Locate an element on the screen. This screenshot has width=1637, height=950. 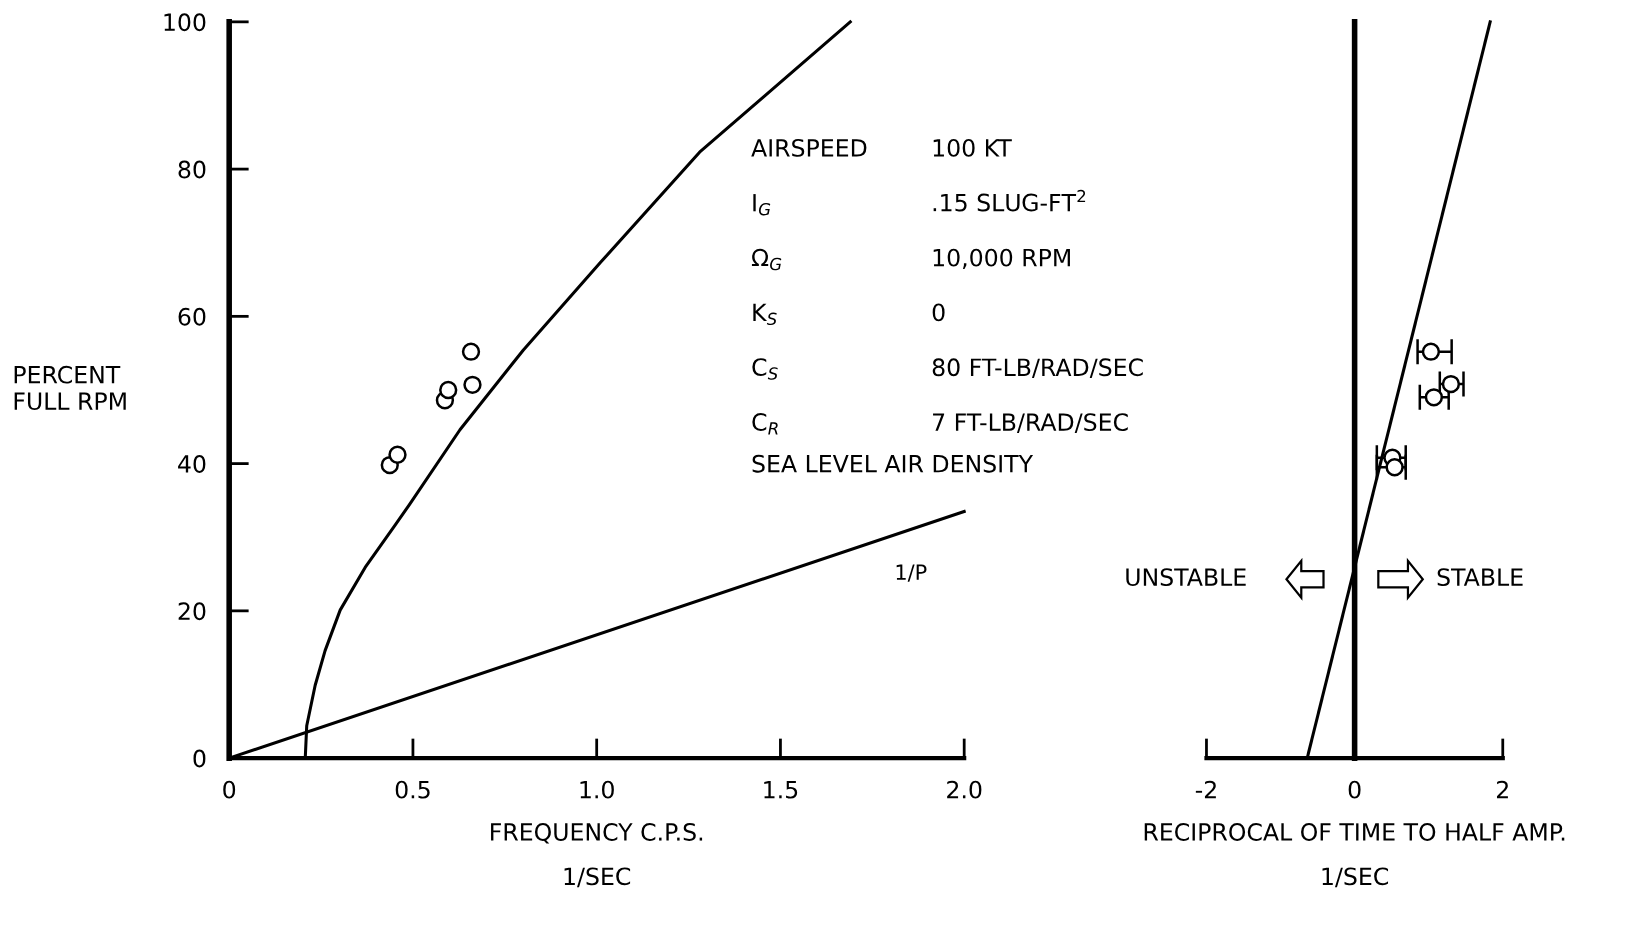
annotation: K$_{S}$ is located at coordinates (765, 314).